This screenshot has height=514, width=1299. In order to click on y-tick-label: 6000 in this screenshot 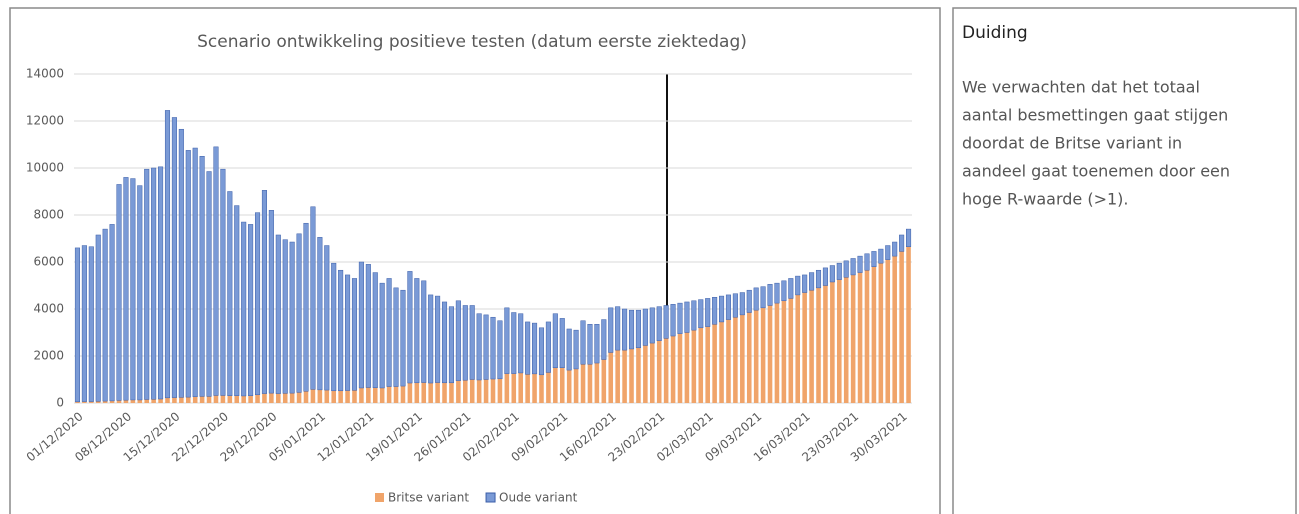, I will do `click(48, 262)`.